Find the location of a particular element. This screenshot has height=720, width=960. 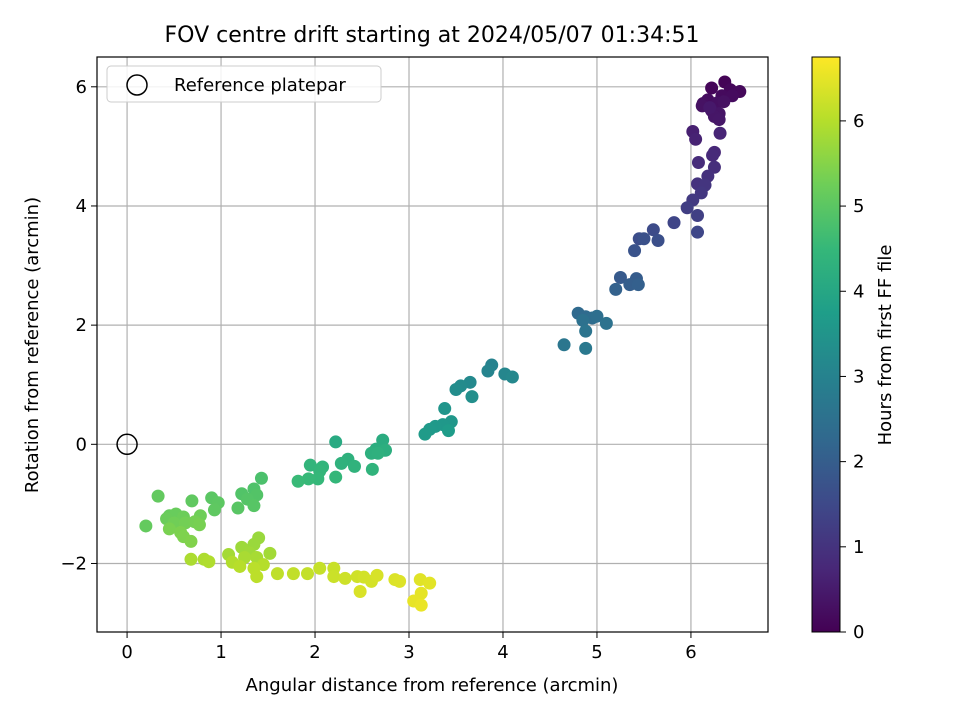

x-axis-ticks: 0 1 2 3 4 5 6 is located at coordinates (409, 647).